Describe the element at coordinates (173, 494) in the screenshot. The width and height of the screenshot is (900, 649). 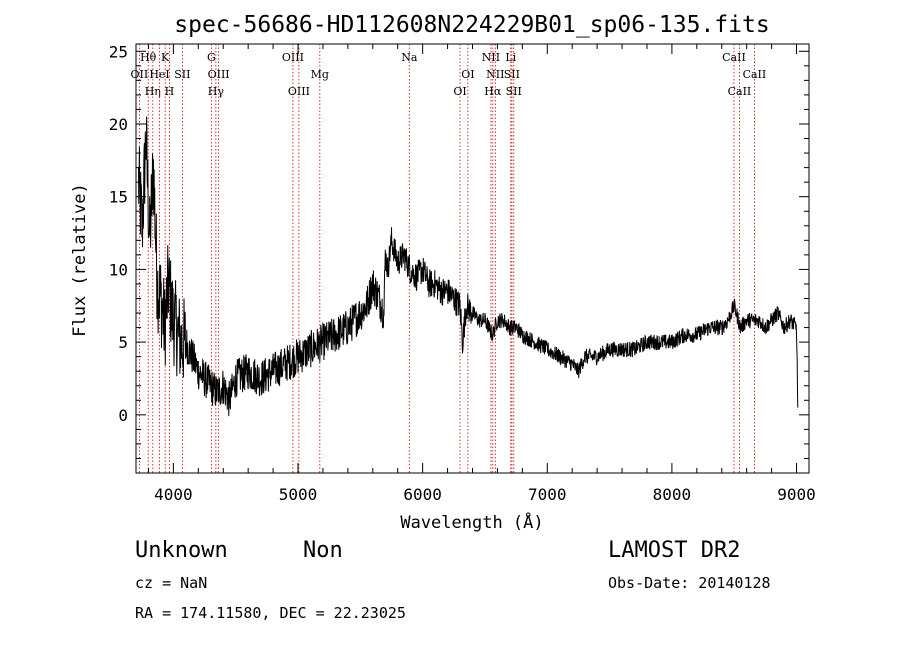
I see `x-tick-label: 4000` at that location.